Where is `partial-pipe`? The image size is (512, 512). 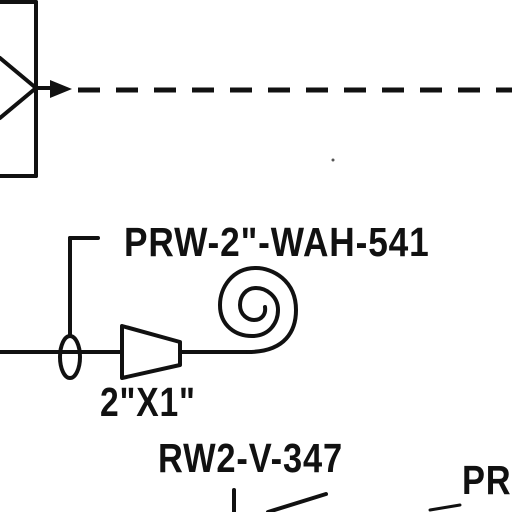
partial-pipe is located at coordinates (445, 507).